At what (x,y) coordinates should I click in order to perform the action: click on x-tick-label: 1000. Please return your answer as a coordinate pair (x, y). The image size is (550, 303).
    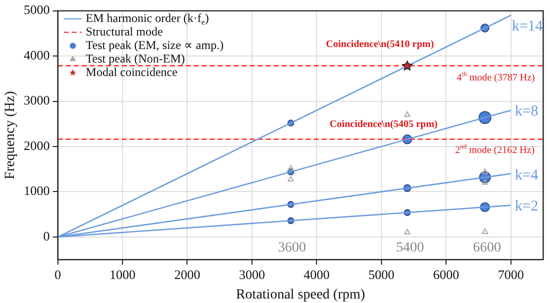
    Looking at the image, I should click on (123, 274).